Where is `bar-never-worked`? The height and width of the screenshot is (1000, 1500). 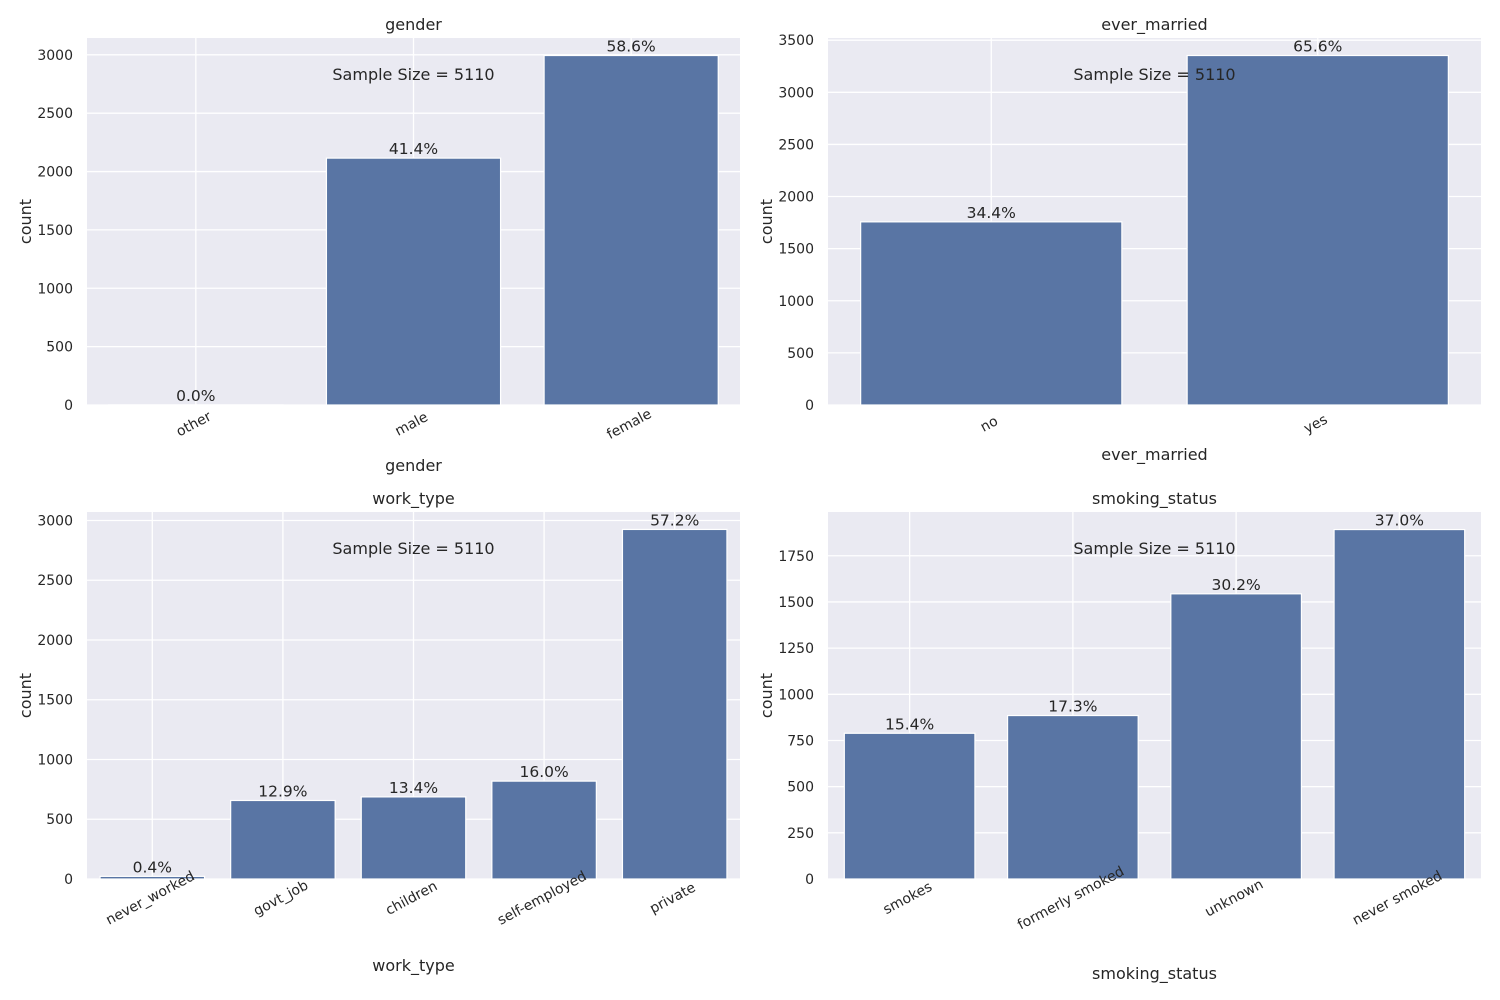 bar-never-worked is located at coordinates (152, 877).